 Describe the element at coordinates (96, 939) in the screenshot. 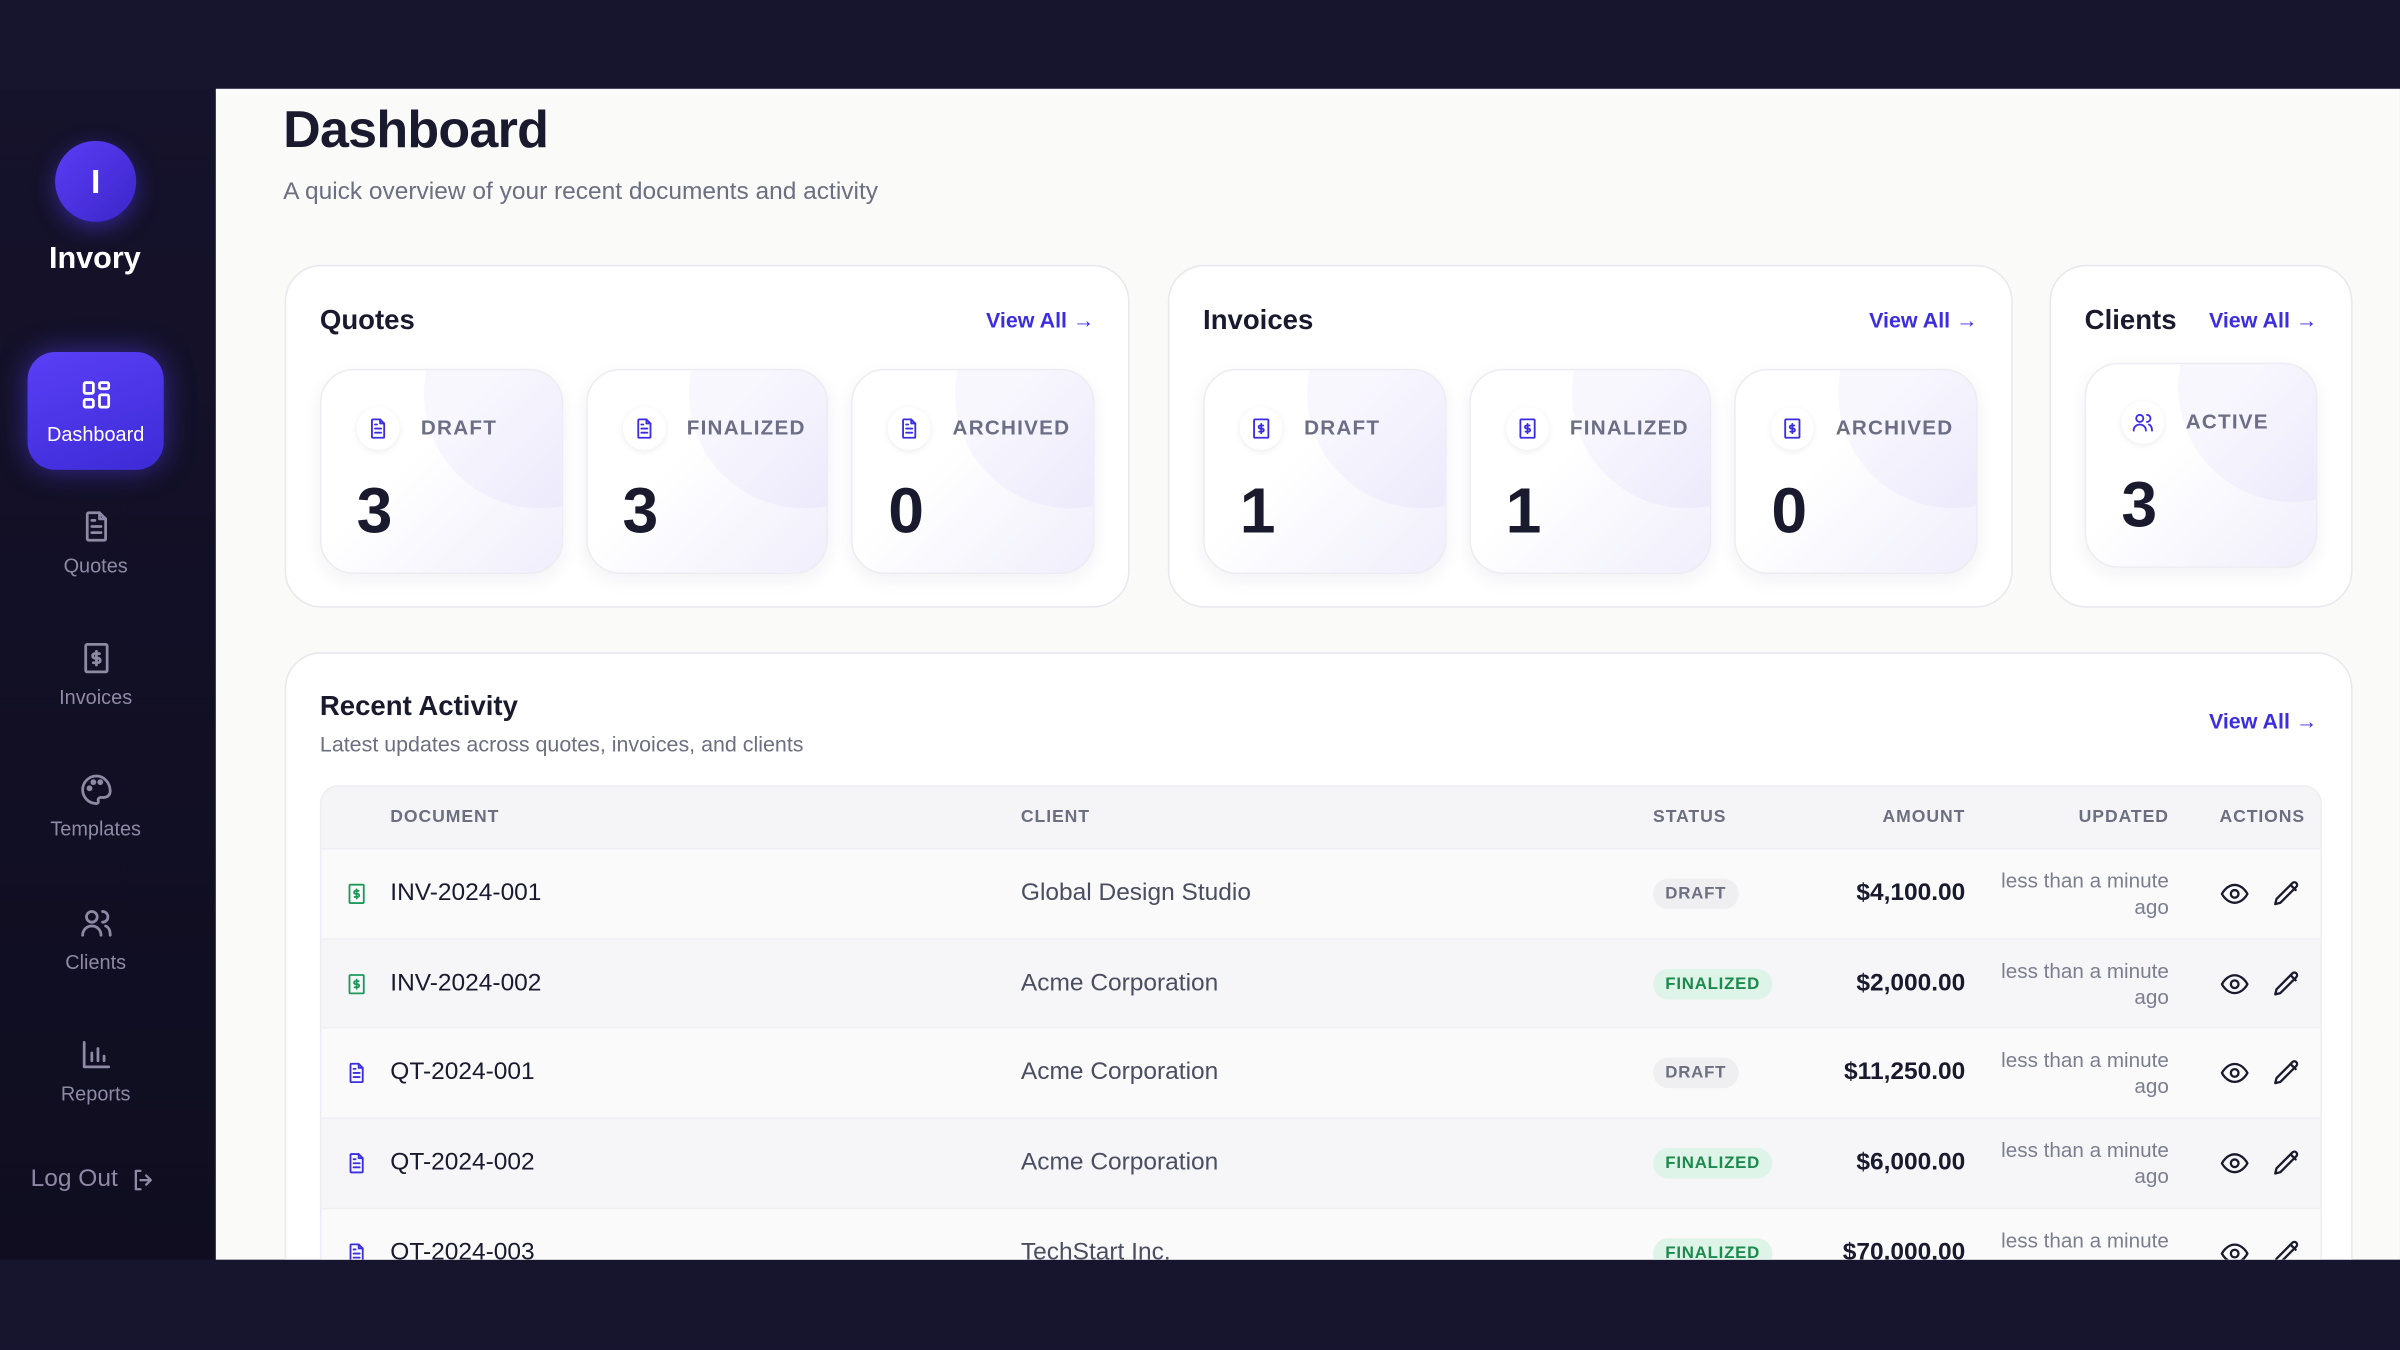

I see `nav-item: Clients` at that location.